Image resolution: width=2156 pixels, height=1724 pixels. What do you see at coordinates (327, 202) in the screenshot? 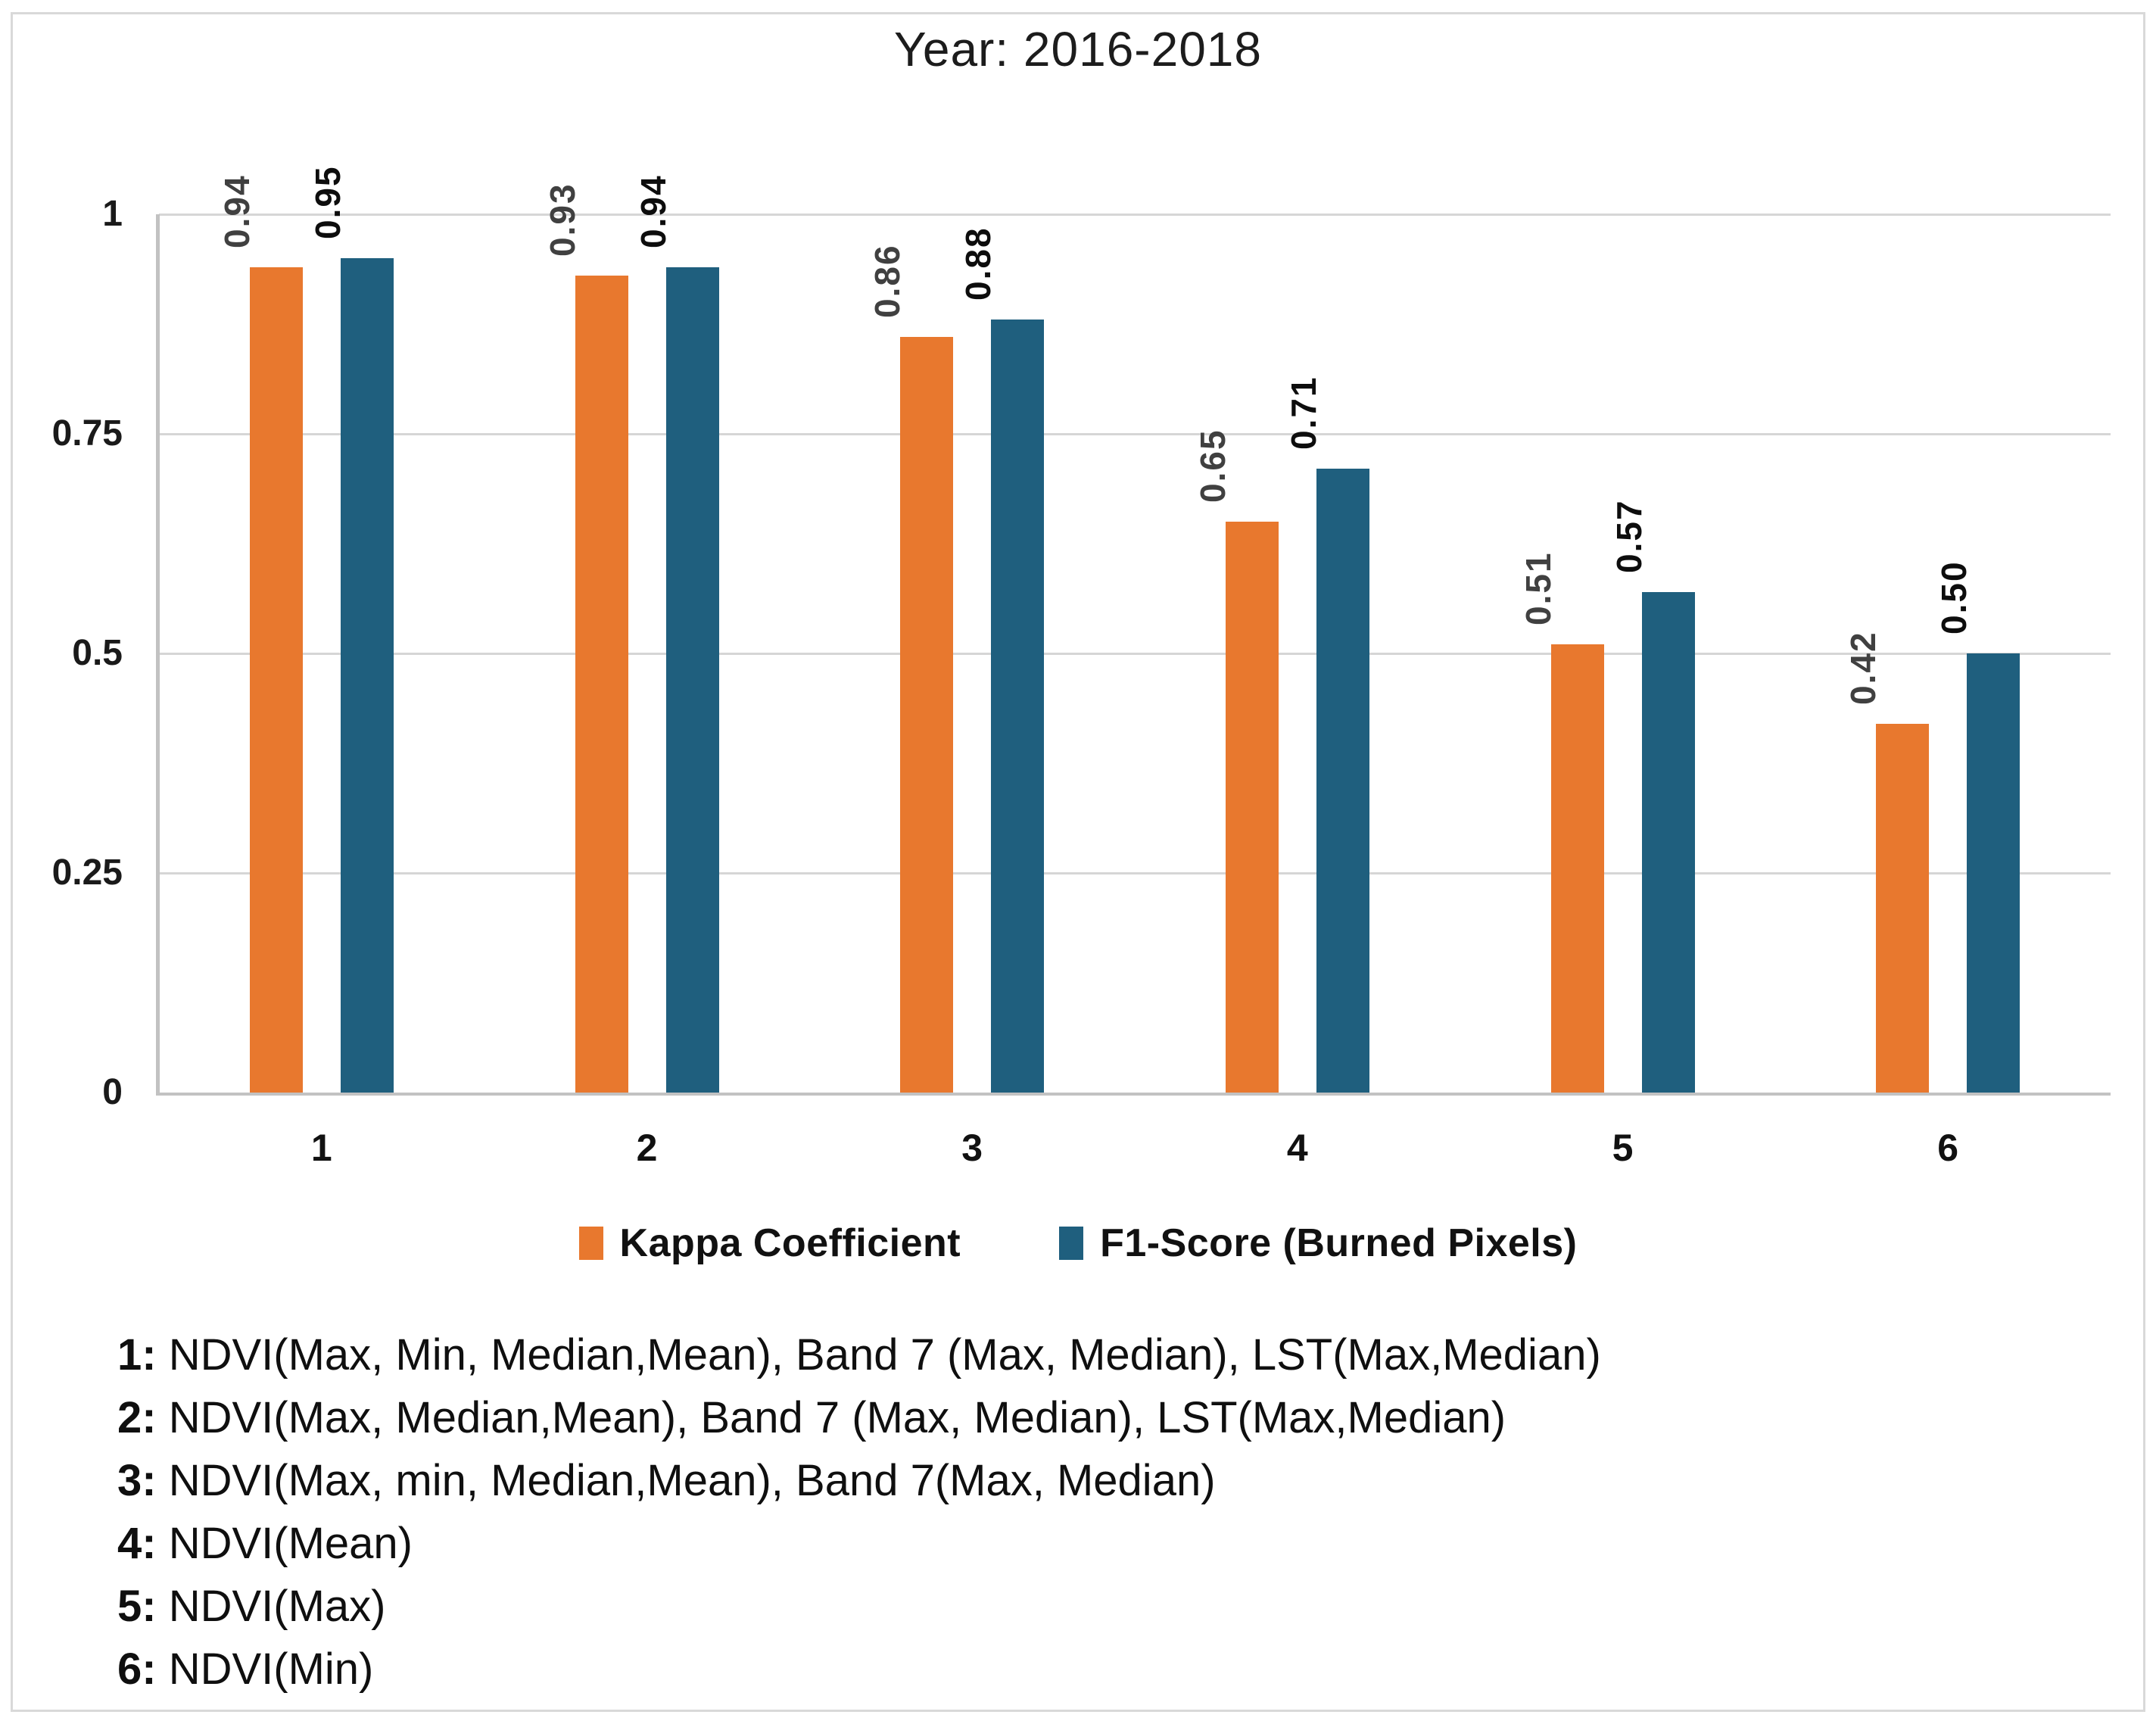
I see `bar-value-label: 0.95` at bounding box center [327, 202].